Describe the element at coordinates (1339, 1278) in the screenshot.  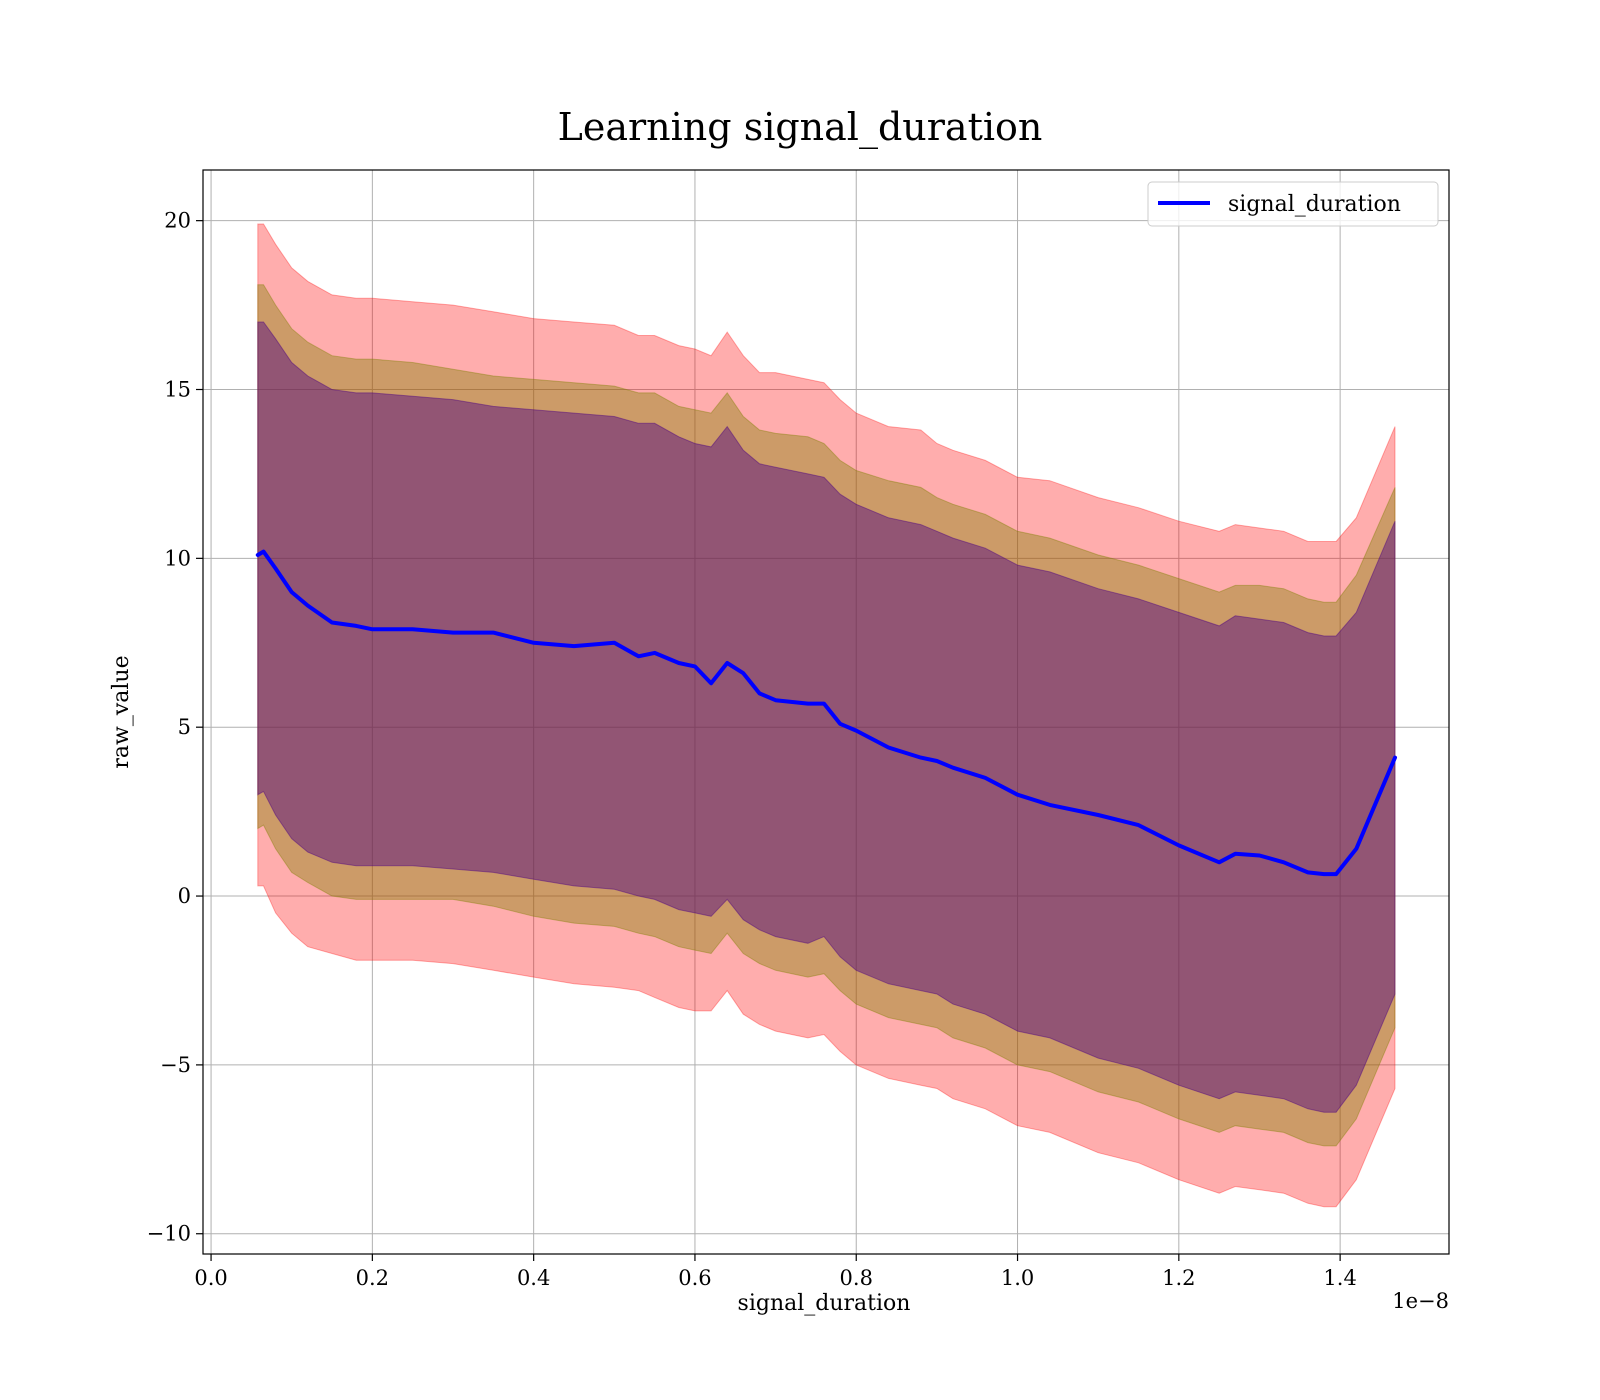
I see `x-tick-label-7: 1.4` at that location.